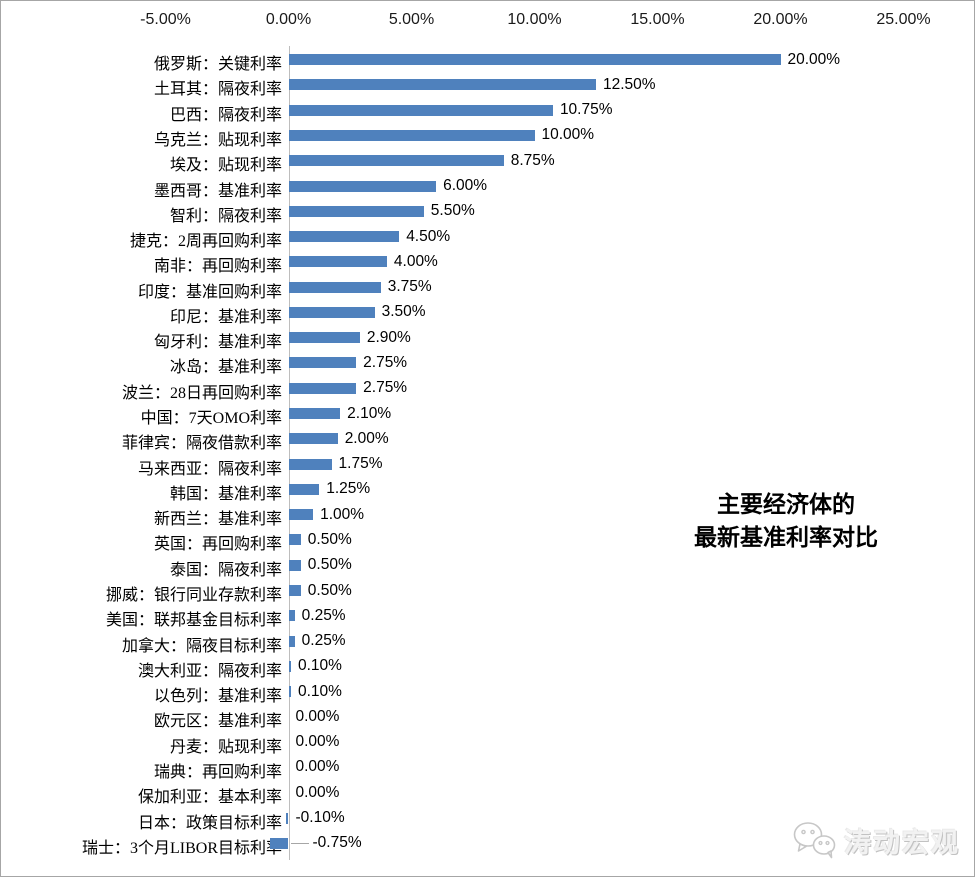  I want to click on bar-row: 以色列：基准利率 0.10%, so click(487, 692).